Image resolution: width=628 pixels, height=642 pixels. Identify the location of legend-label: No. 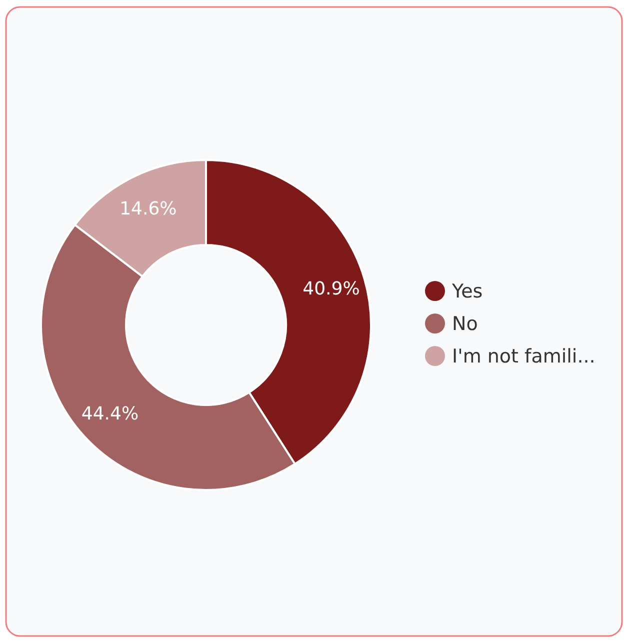
(465, 324).